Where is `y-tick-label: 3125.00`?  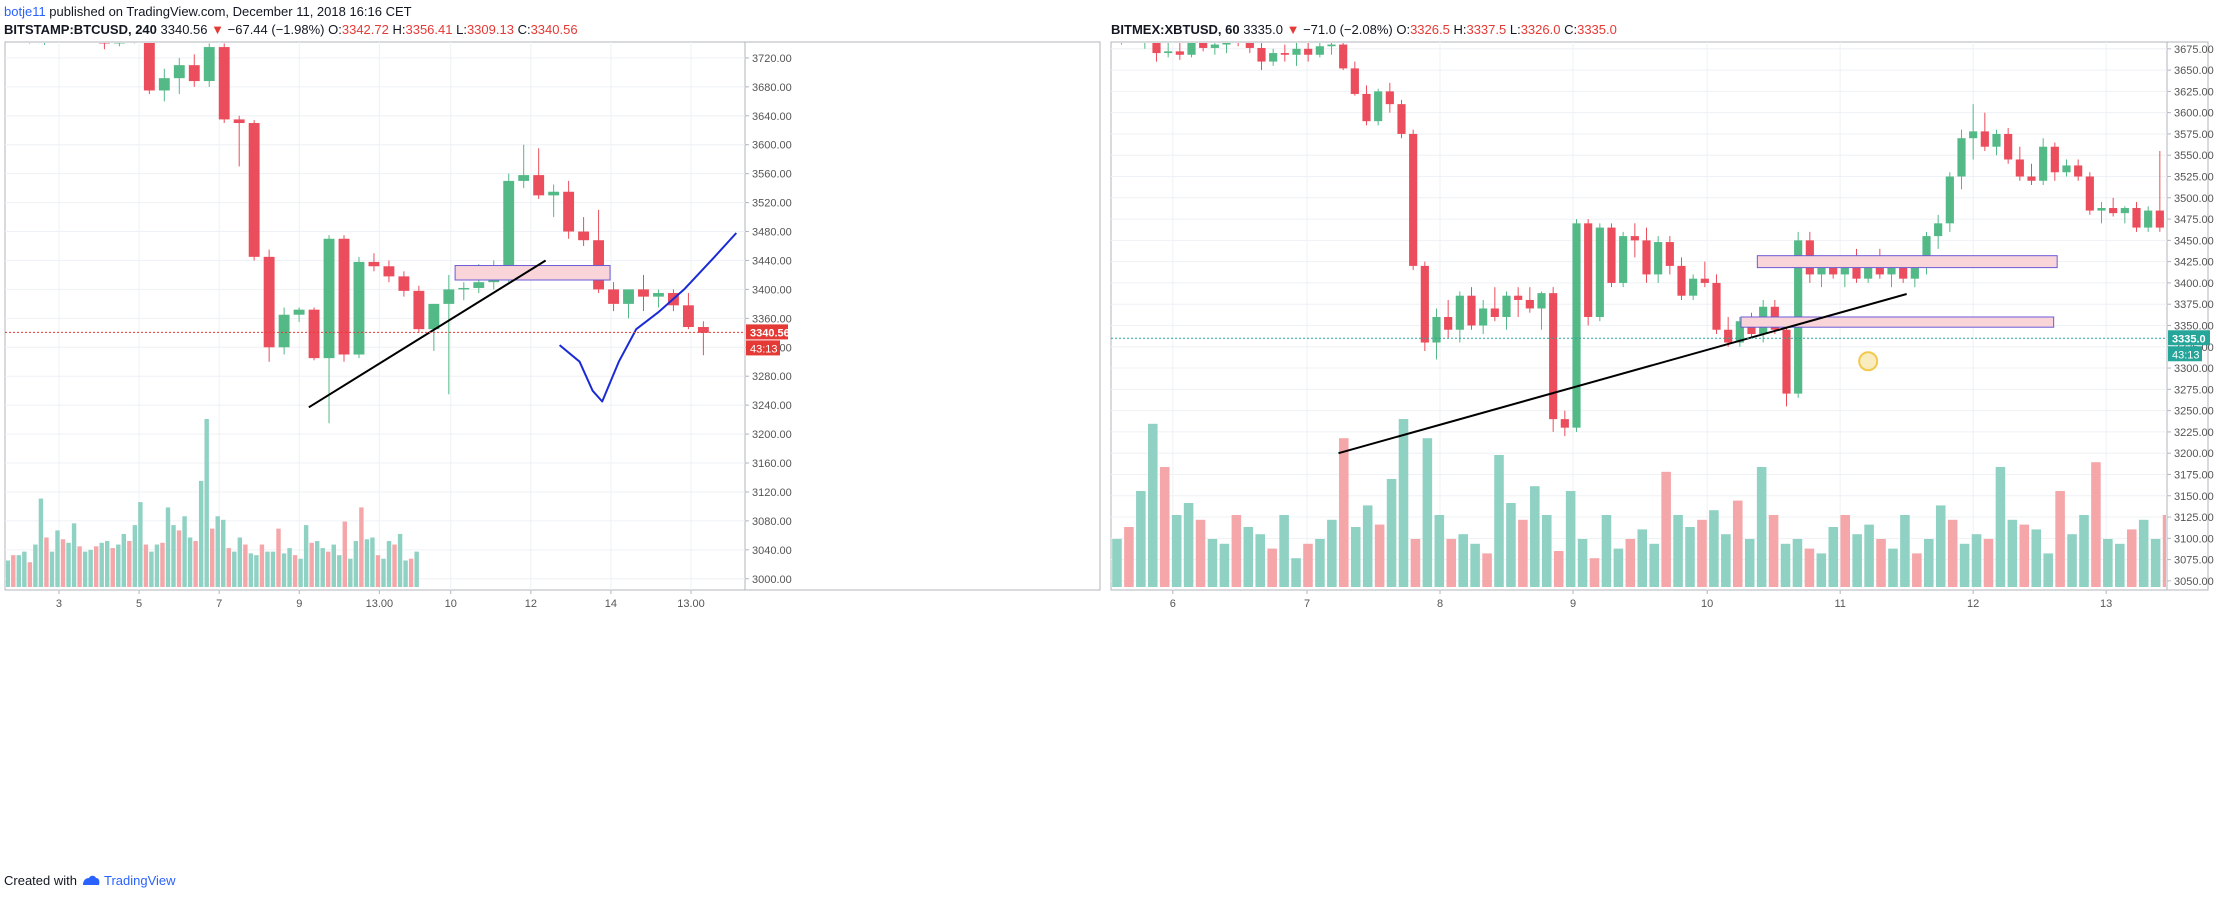
y-tick-label: 3125.00 is located at coordinates (2194, 518).